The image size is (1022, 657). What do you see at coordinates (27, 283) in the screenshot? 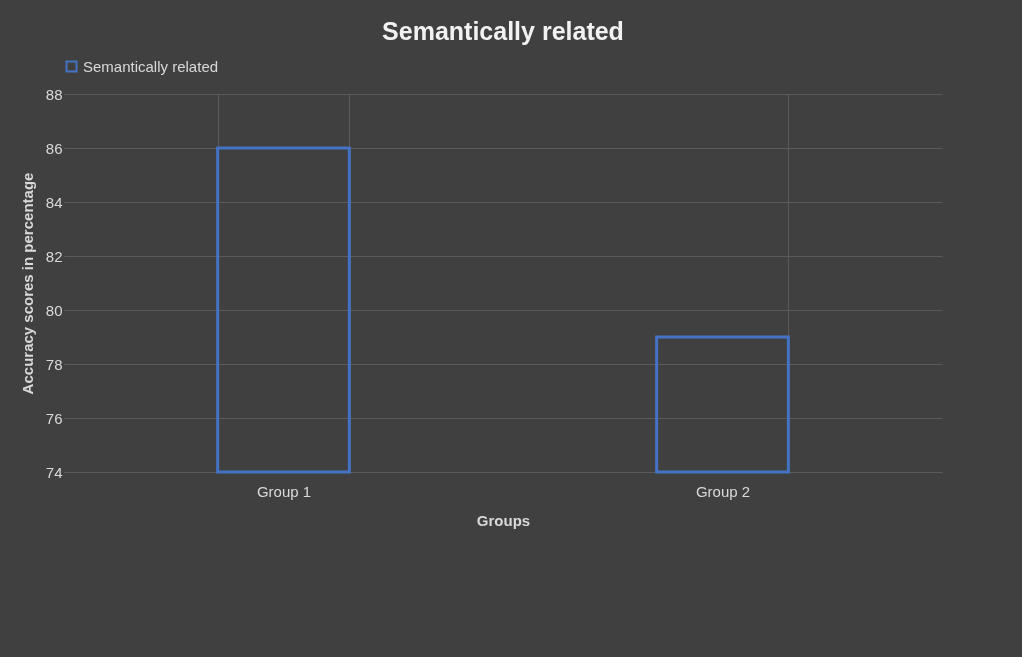
I see `y-axis-title: Accuracy scores in percentage` at bounding box center [27, 283].